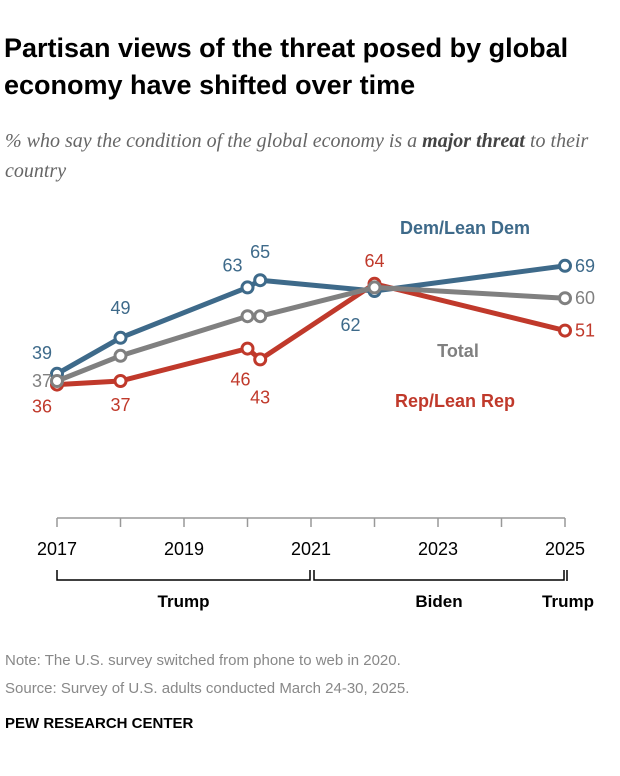  I want to click on subtitle-emphasis: major threat, so click(473, 141).